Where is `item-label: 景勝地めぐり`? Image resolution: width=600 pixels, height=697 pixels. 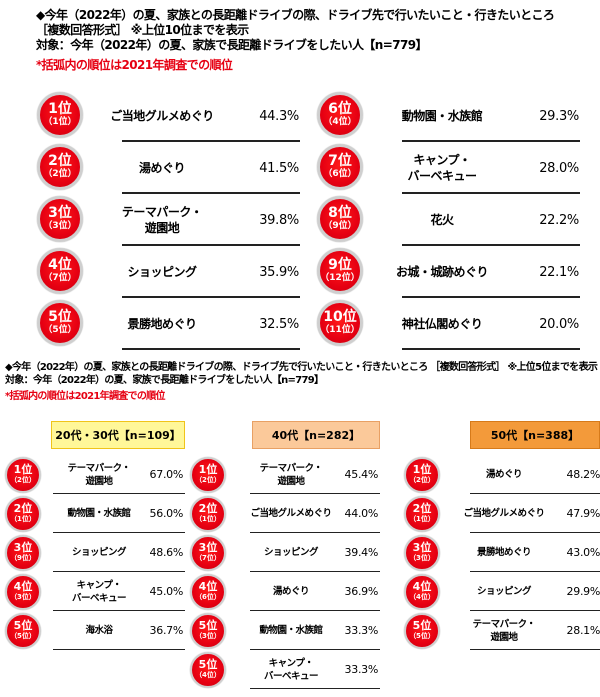 item-label: 景勝地めぐり is located at coordinates (504, 552).